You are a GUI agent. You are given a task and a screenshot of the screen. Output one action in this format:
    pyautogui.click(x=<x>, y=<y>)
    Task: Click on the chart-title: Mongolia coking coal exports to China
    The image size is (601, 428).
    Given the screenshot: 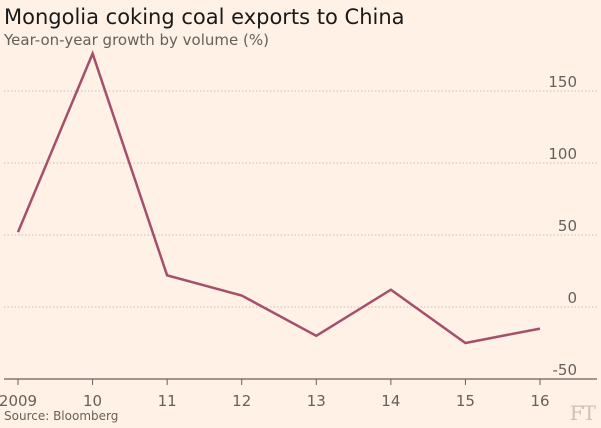 What is the action you would take?
    pyautogui.click(x=204, y=17)
    